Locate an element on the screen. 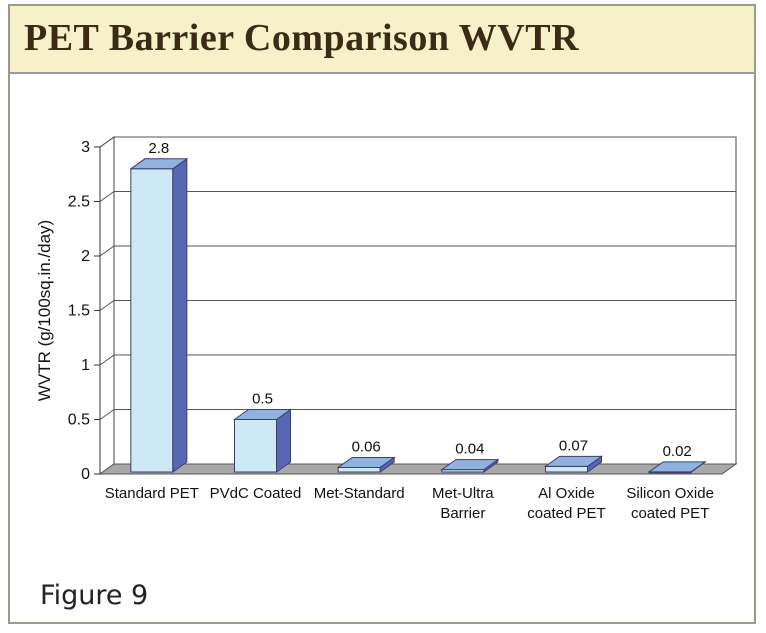  y-tick-label: 1.5 is located at coordinates (79, 311).